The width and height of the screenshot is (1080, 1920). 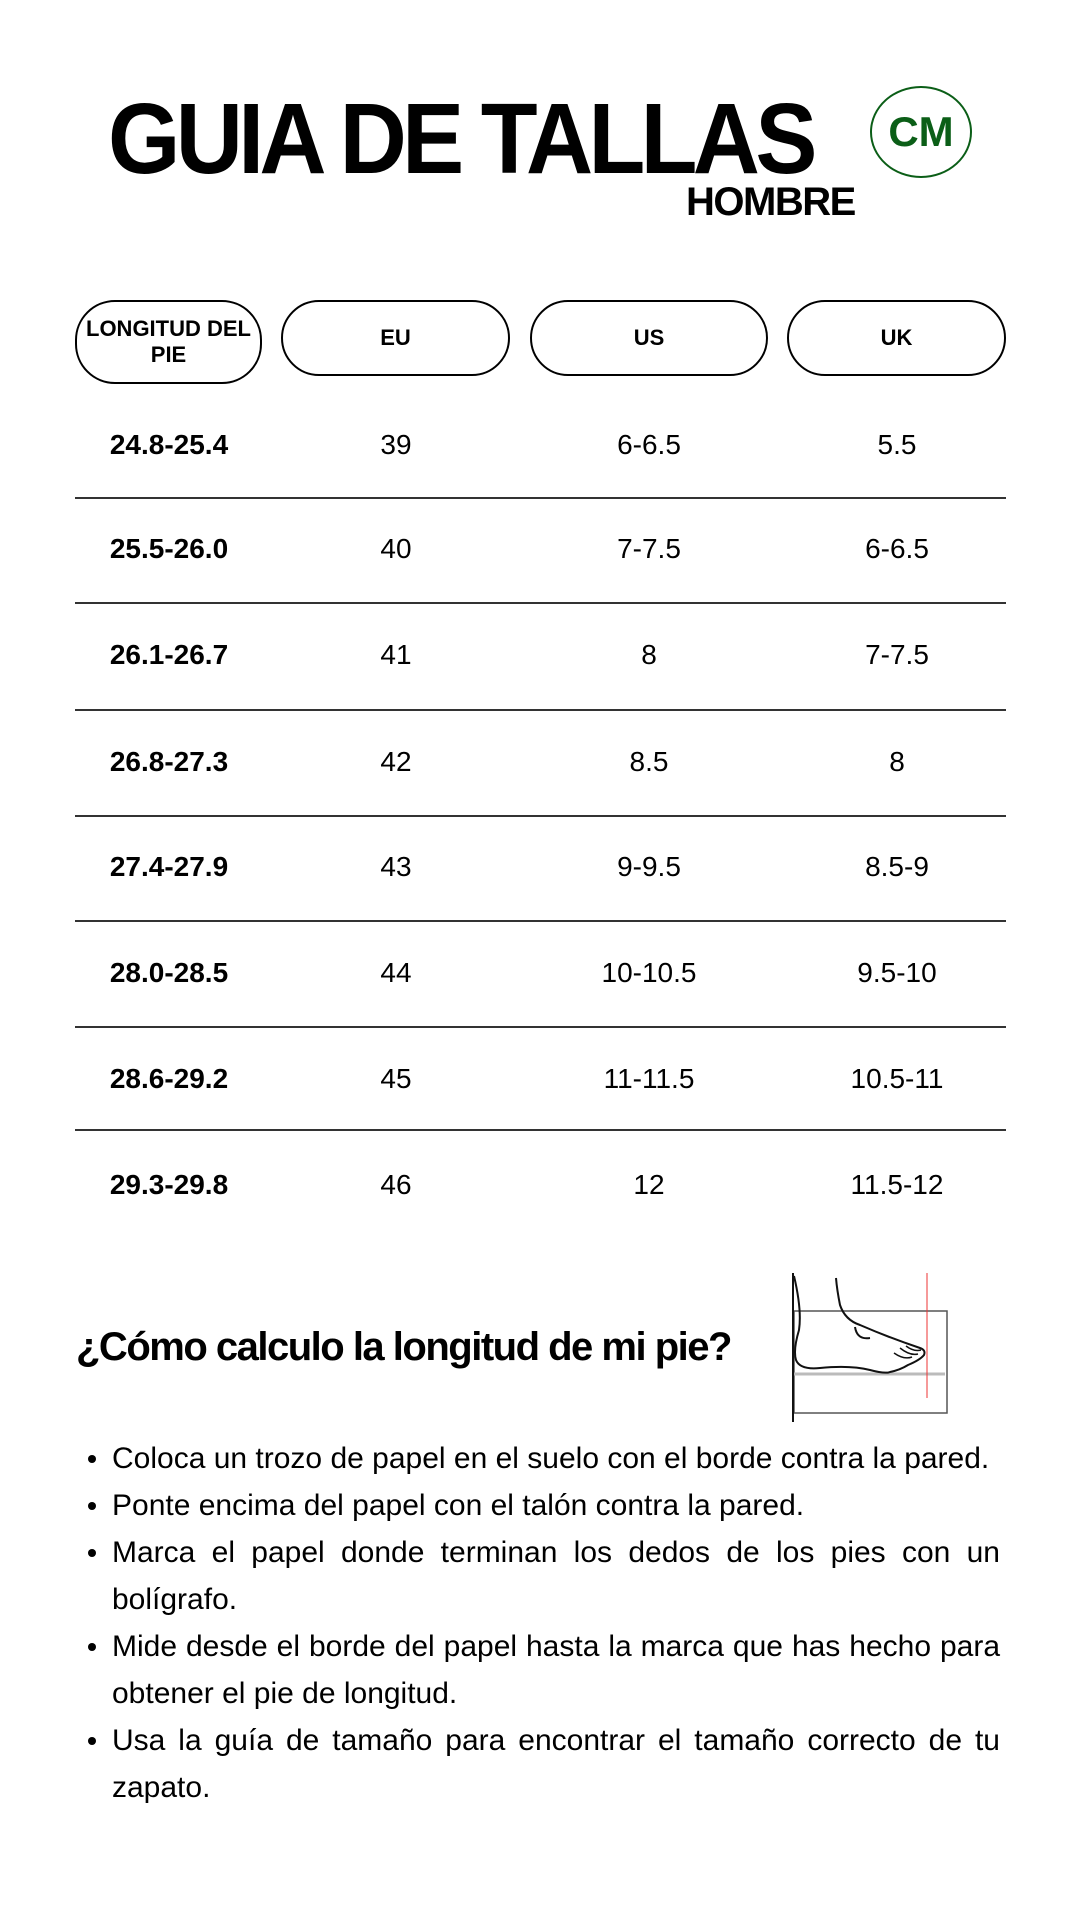 What do you see at coordinates (897, 444) in the screenshot?
I see `cell-uk: 5.5` at bounding box center [897, 444].